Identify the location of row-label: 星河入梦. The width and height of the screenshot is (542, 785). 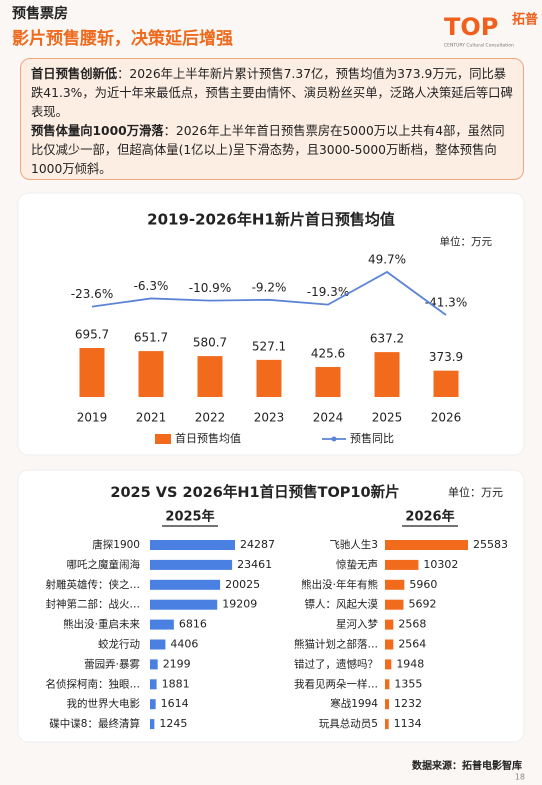
(357, 625).